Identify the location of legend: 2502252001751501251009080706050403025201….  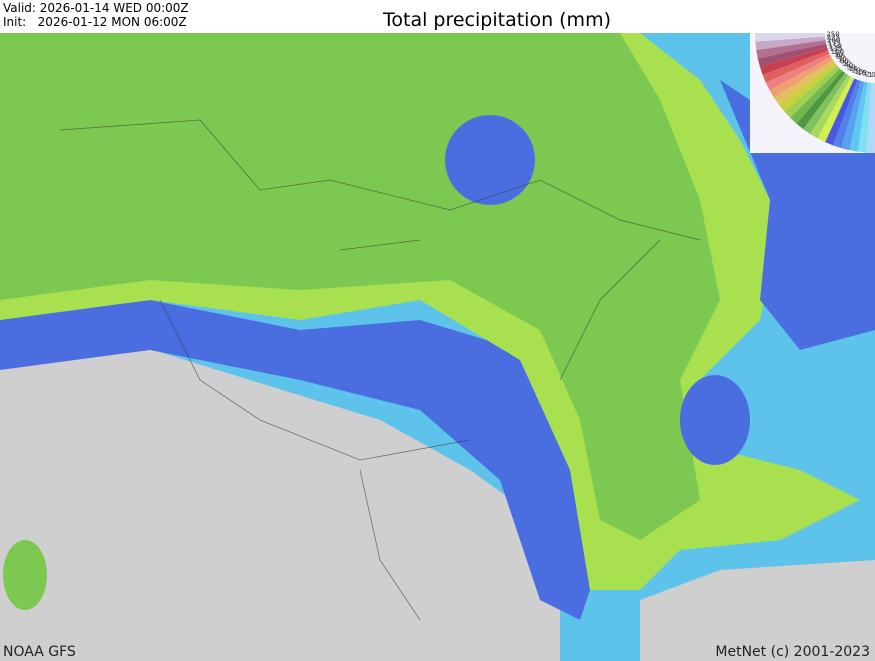
(812, 91).